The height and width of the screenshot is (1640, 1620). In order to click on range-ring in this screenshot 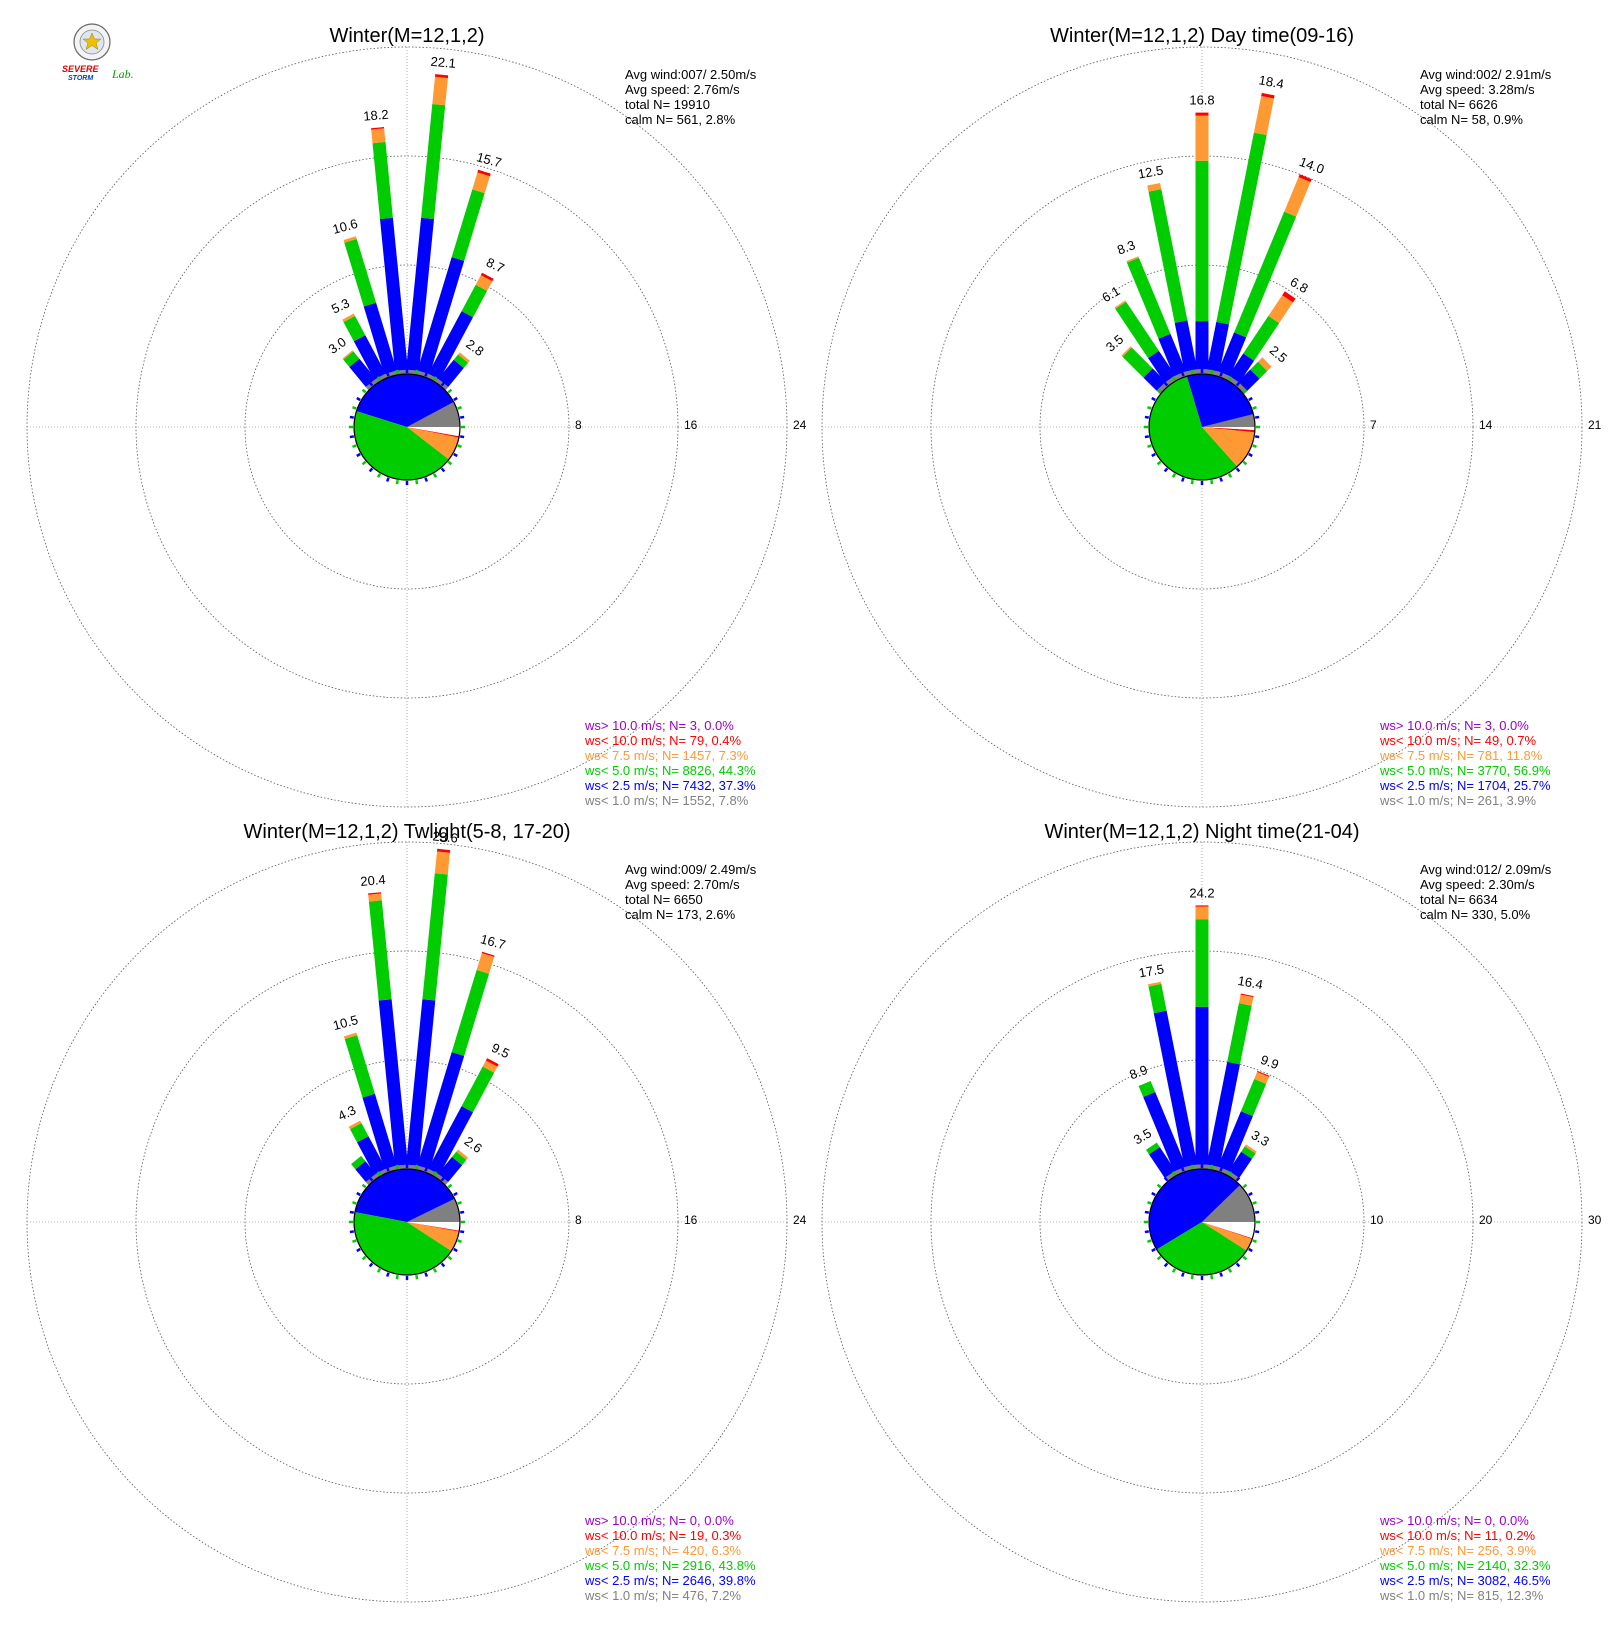, I will do `click(407, 427)`.